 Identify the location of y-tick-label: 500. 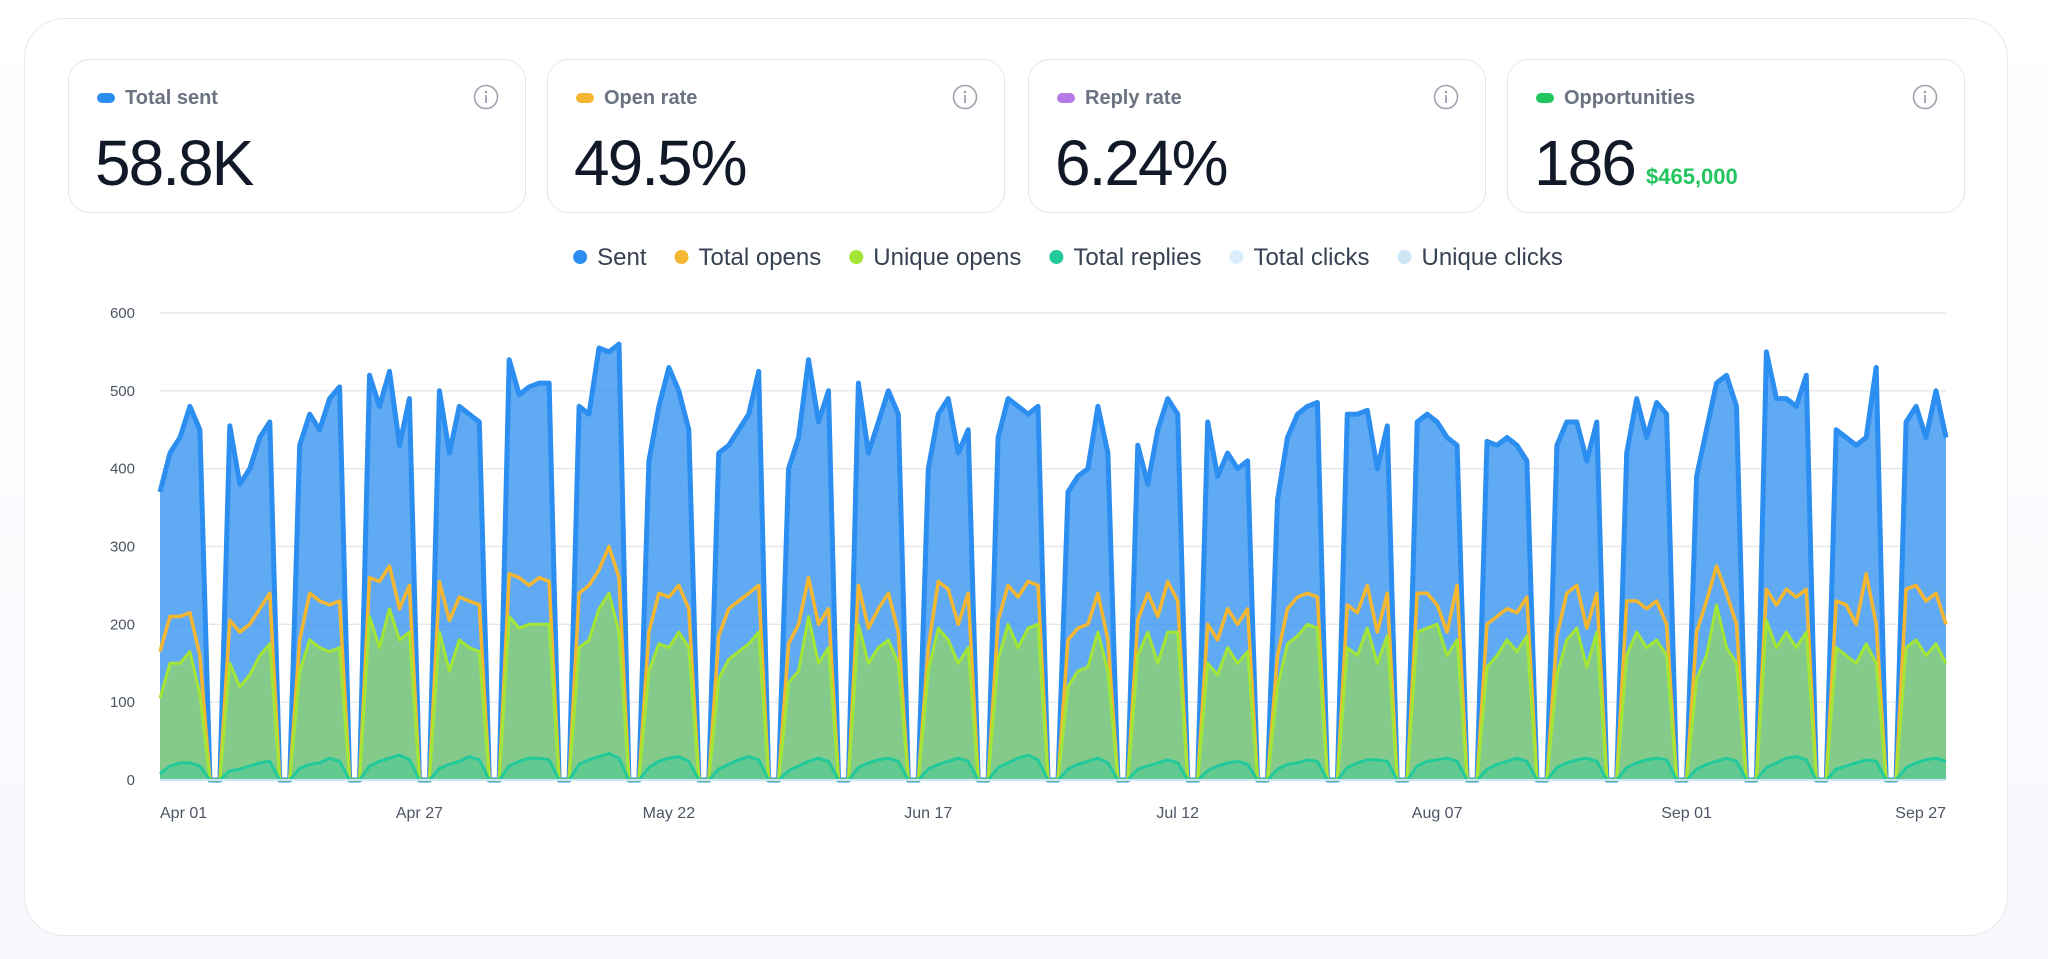
(122, 391).